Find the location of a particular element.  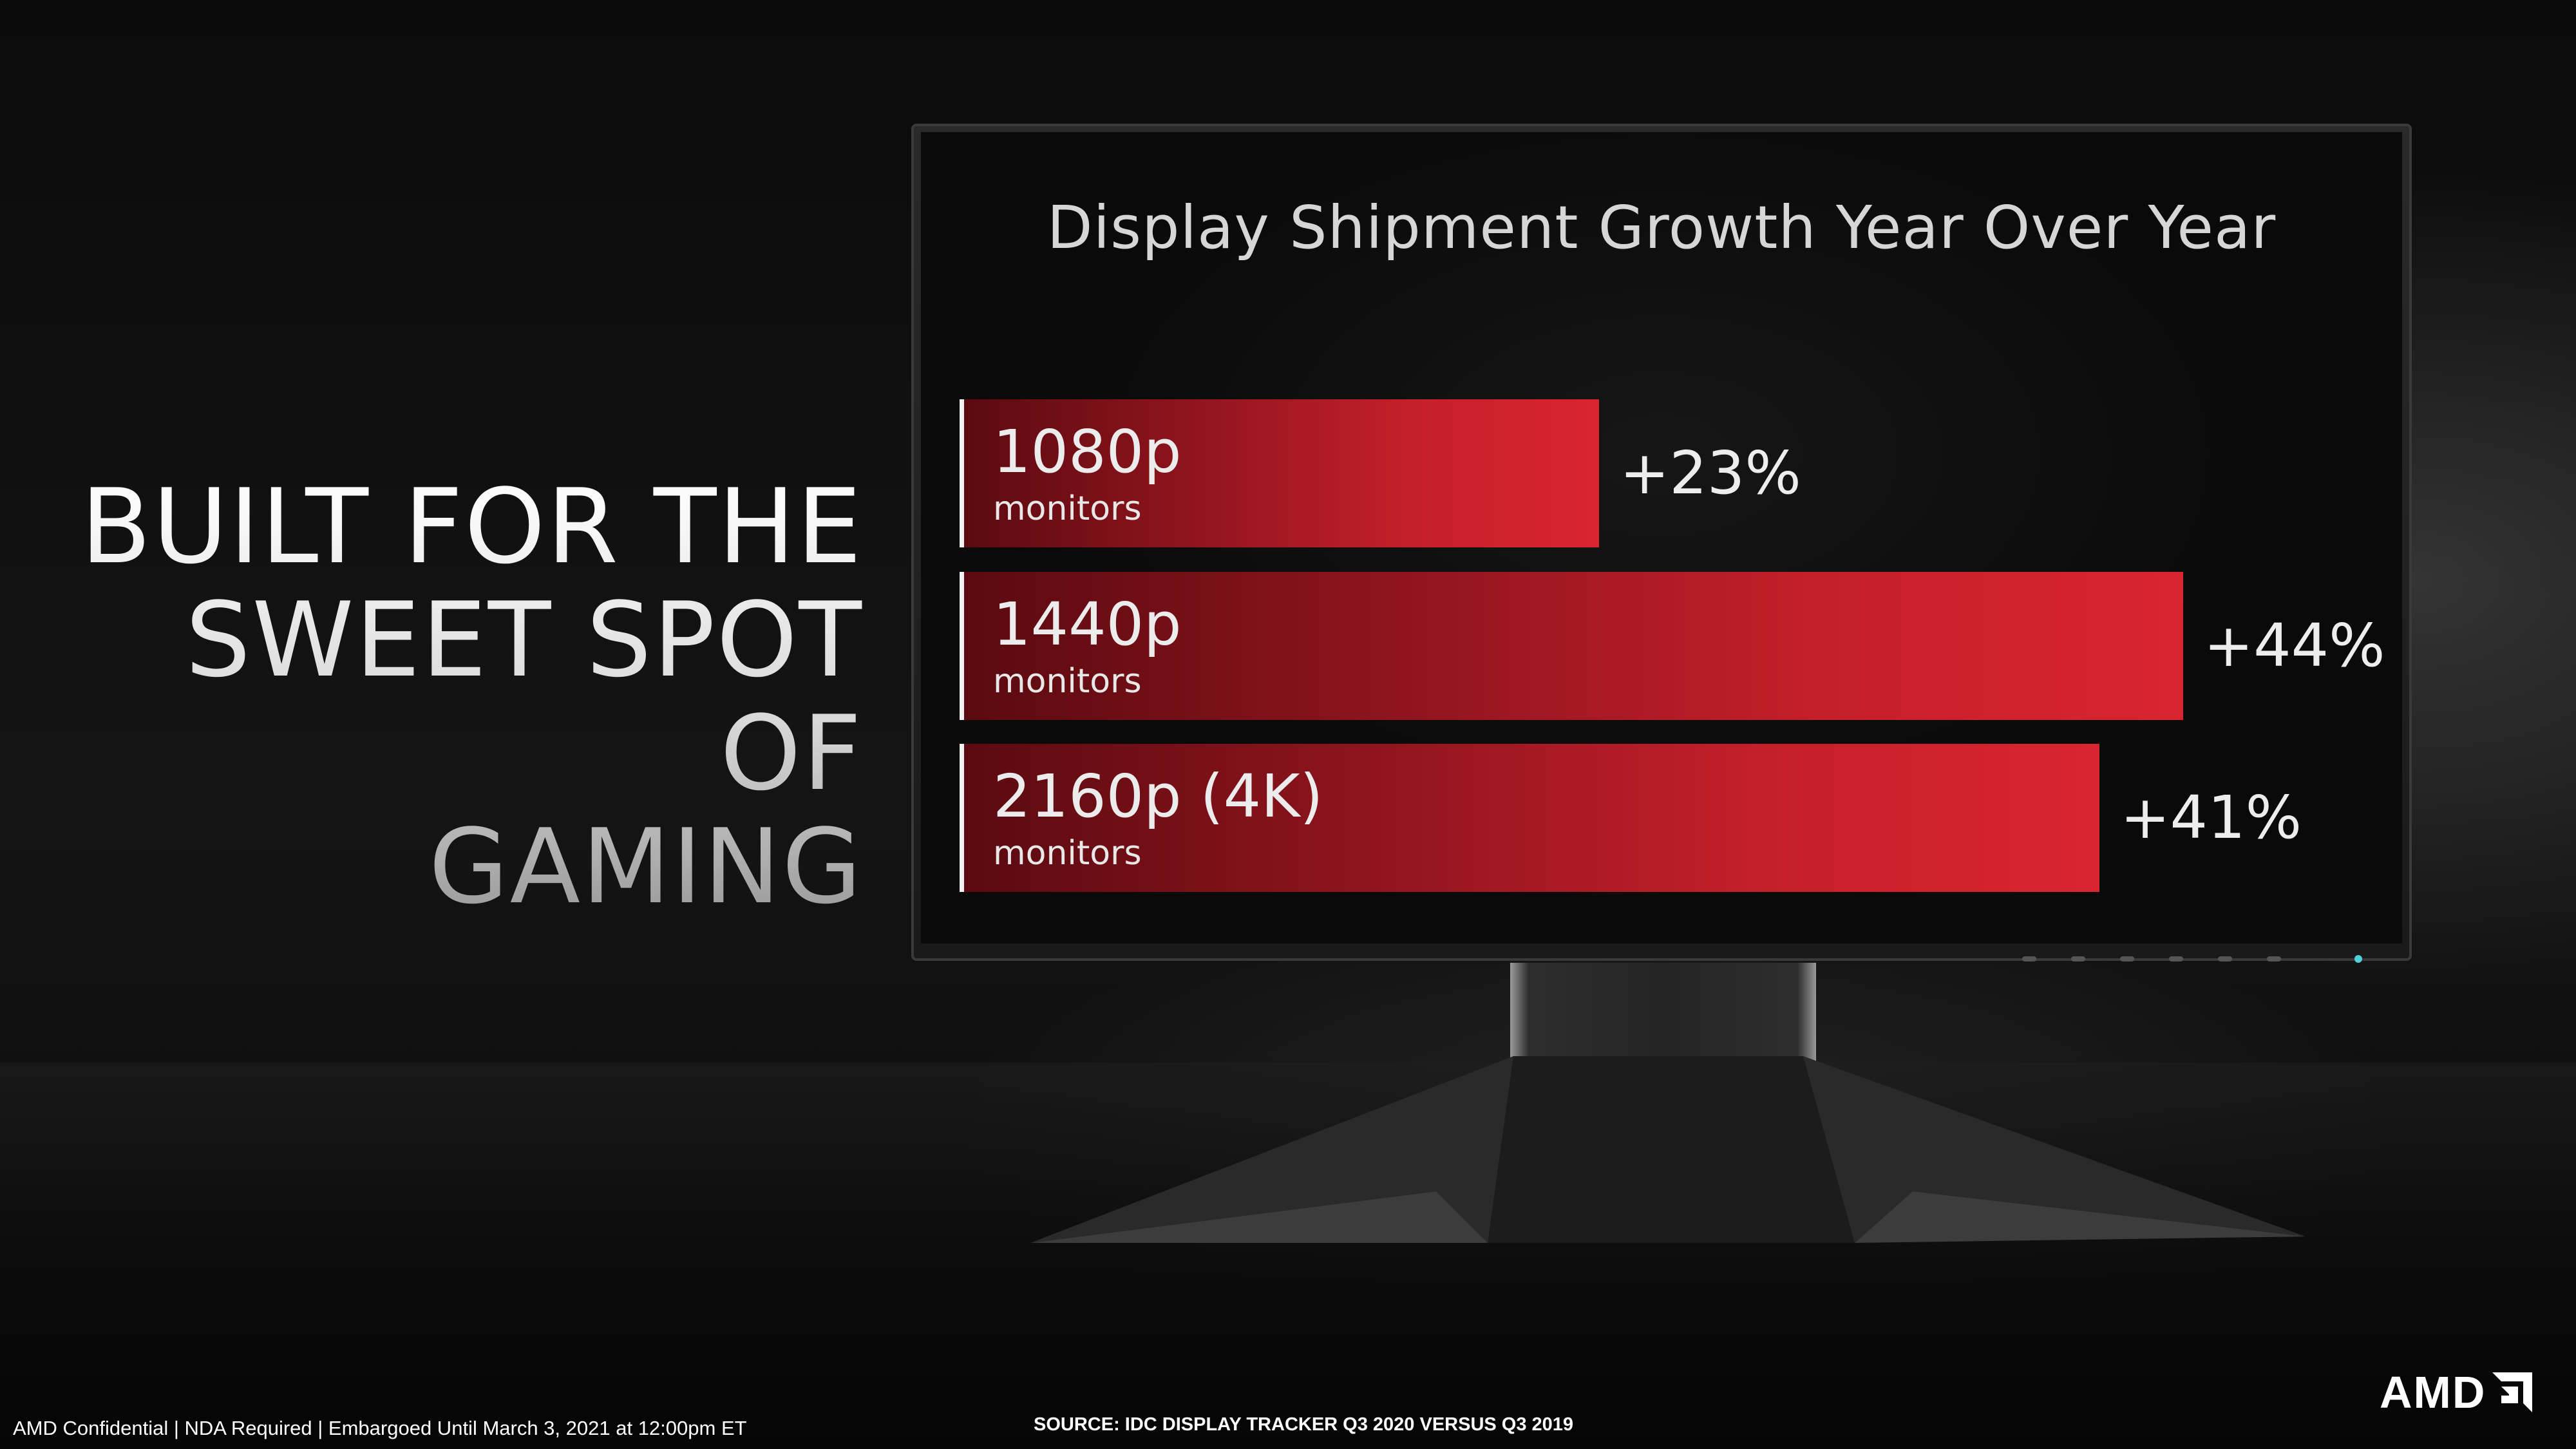

bar: 1440p monitors is located at coordinates (1572, 646).